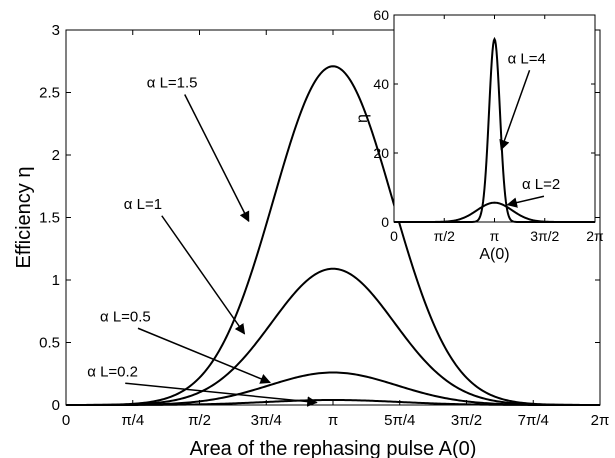 The height and width of the screenshot is (458, 615). I want to click on x-tick-label: π/4, so click(132, 420).